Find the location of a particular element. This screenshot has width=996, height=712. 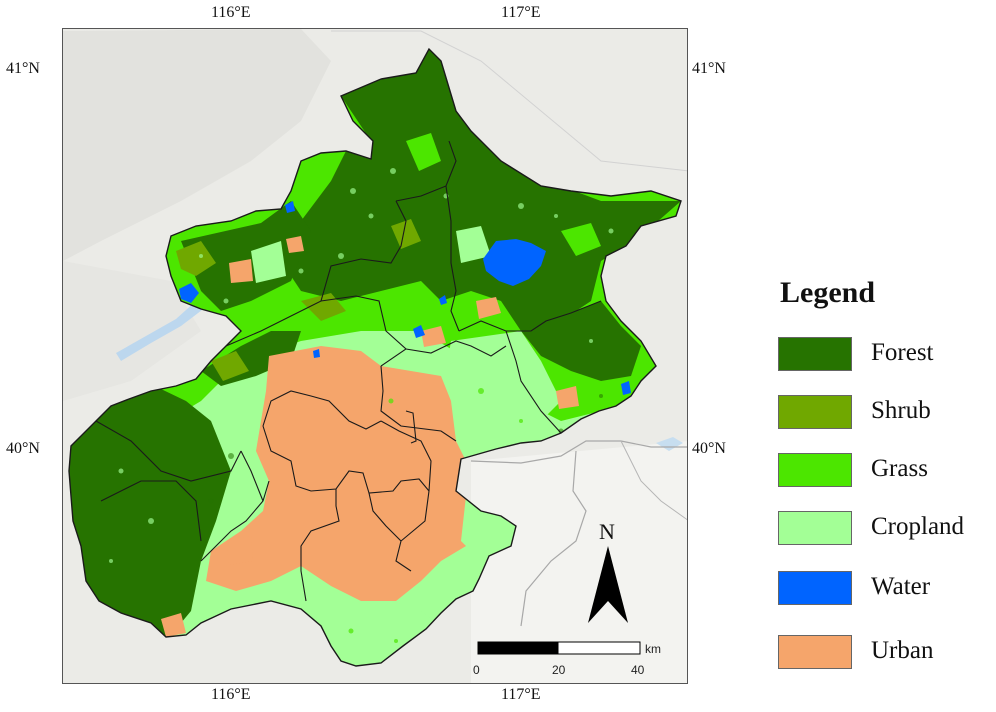

north-arrow-icon: N is located at coordinates (608, 571).